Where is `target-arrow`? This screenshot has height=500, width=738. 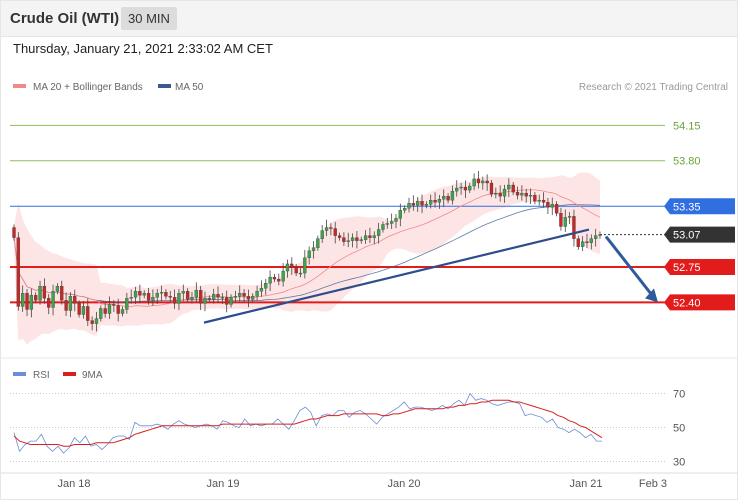
target-arrow is located at coordinates (629, 266).